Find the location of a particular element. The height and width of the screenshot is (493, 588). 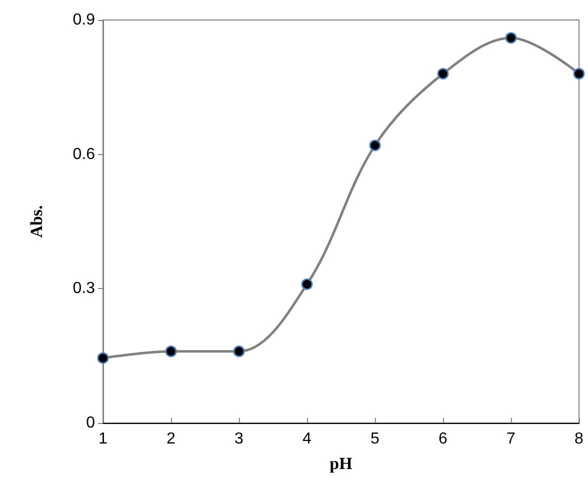

x-tick-label: 8 is located at coordinates (579, 439).